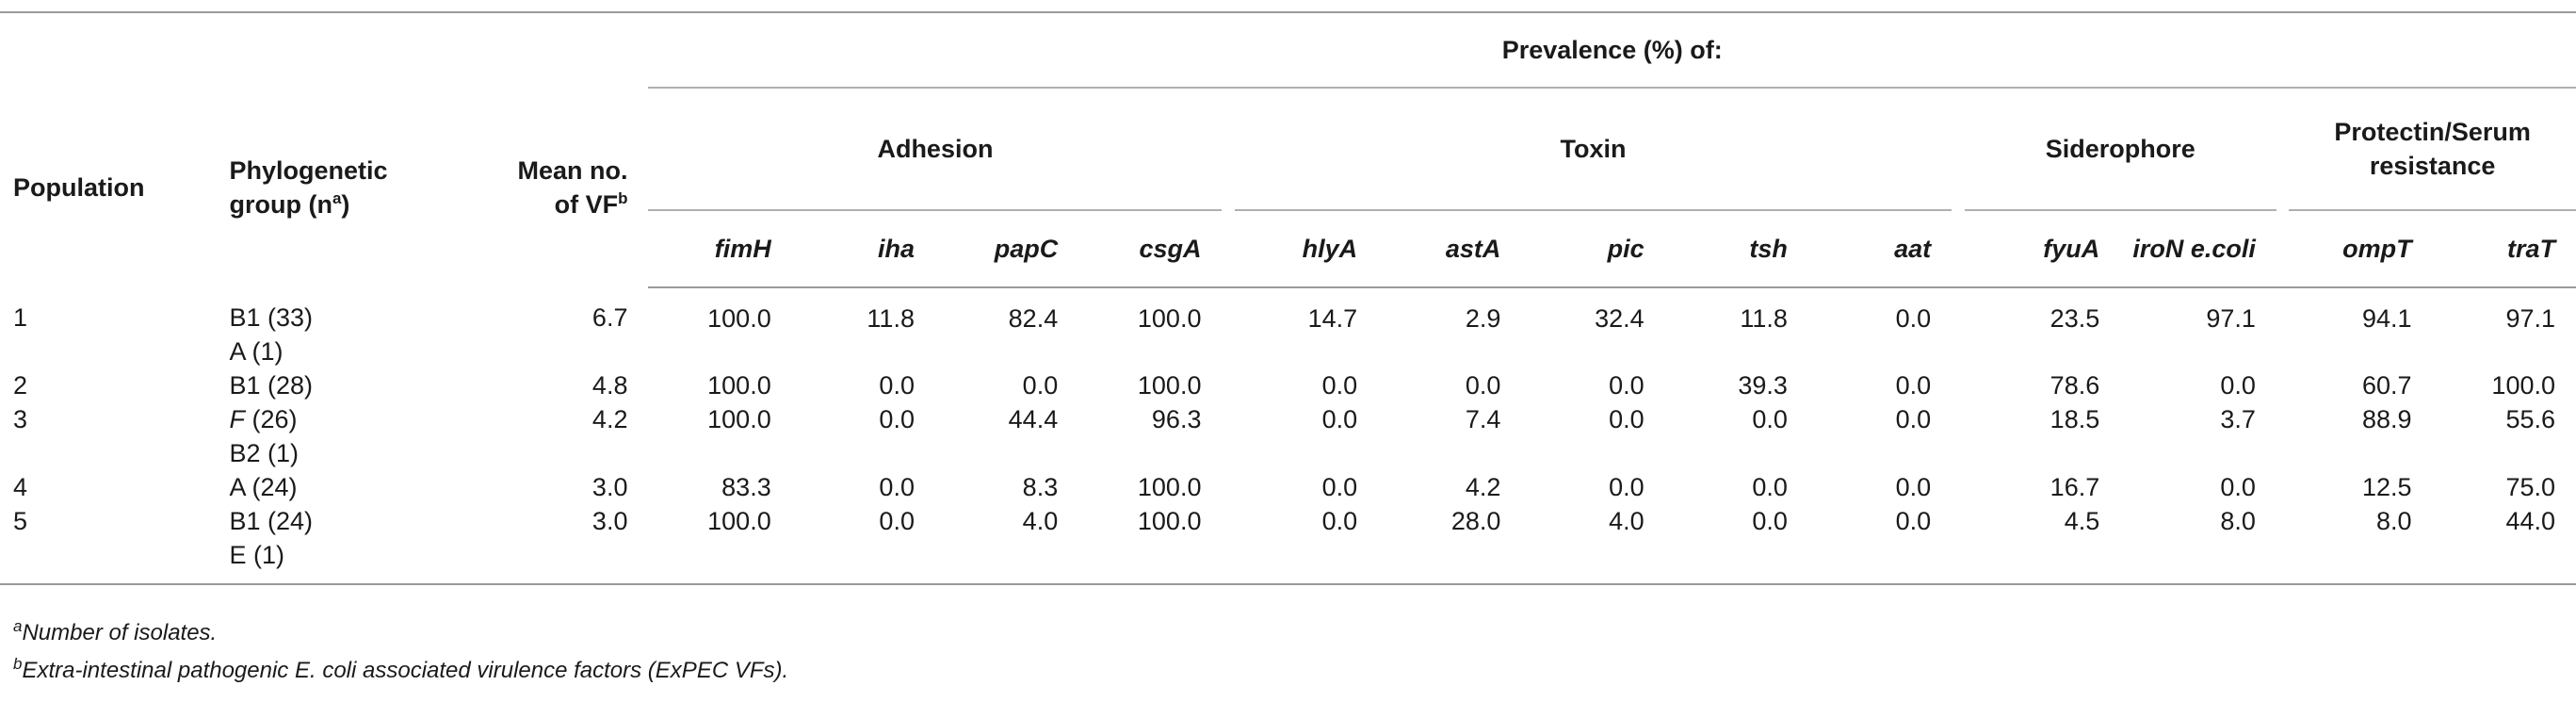 This screenshot has width=2576, height=702. Describe the element at coordinates (2504, 249) in the screenshot. I see `gene-header: traT` at that location.